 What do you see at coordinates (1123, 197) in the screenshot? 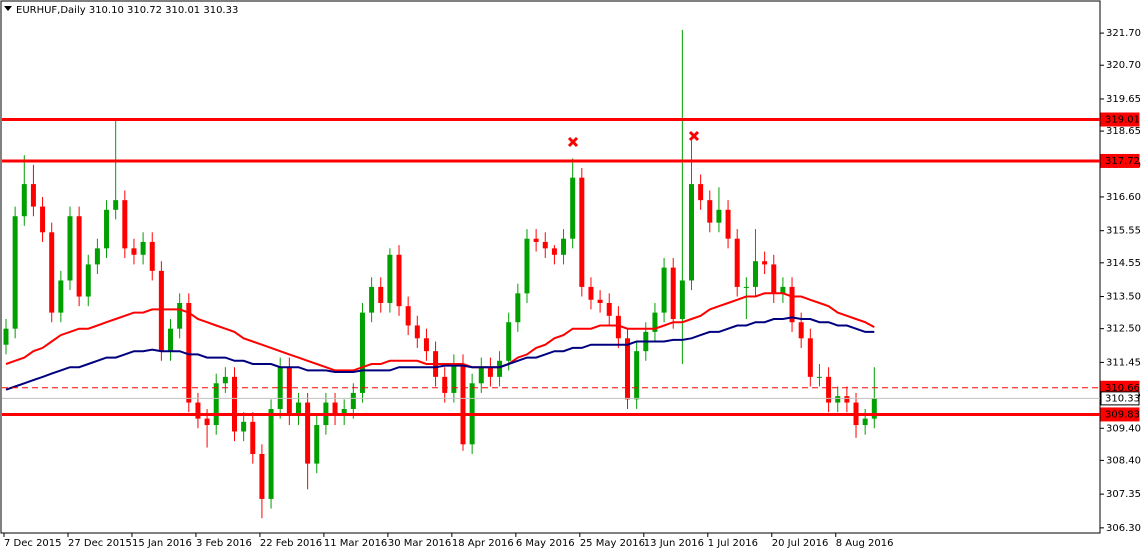
I see `y-tick-label: 316.60` at bounding box center [1123, 197].